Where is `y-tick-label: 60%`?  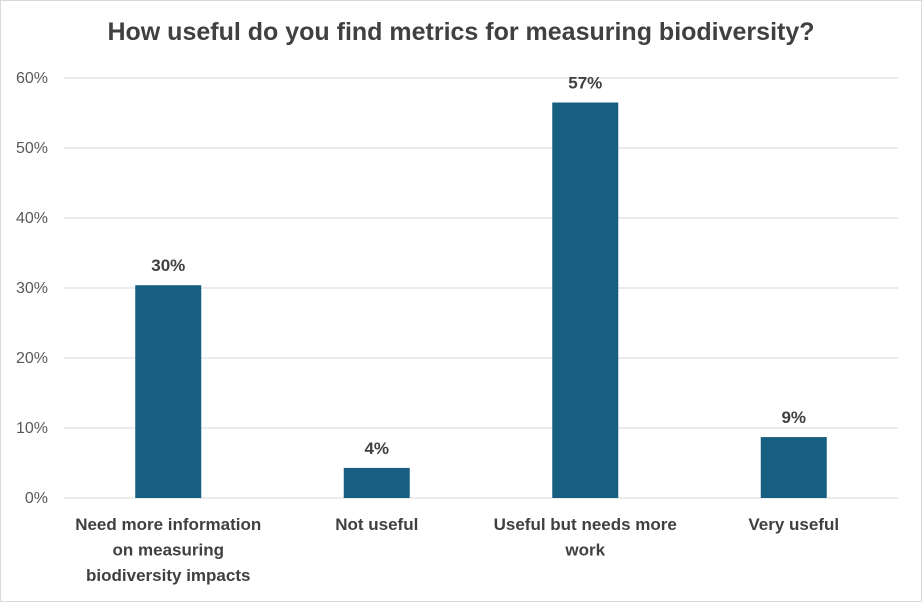
y-tick-label: 60% is located at coordinates (32, 78).